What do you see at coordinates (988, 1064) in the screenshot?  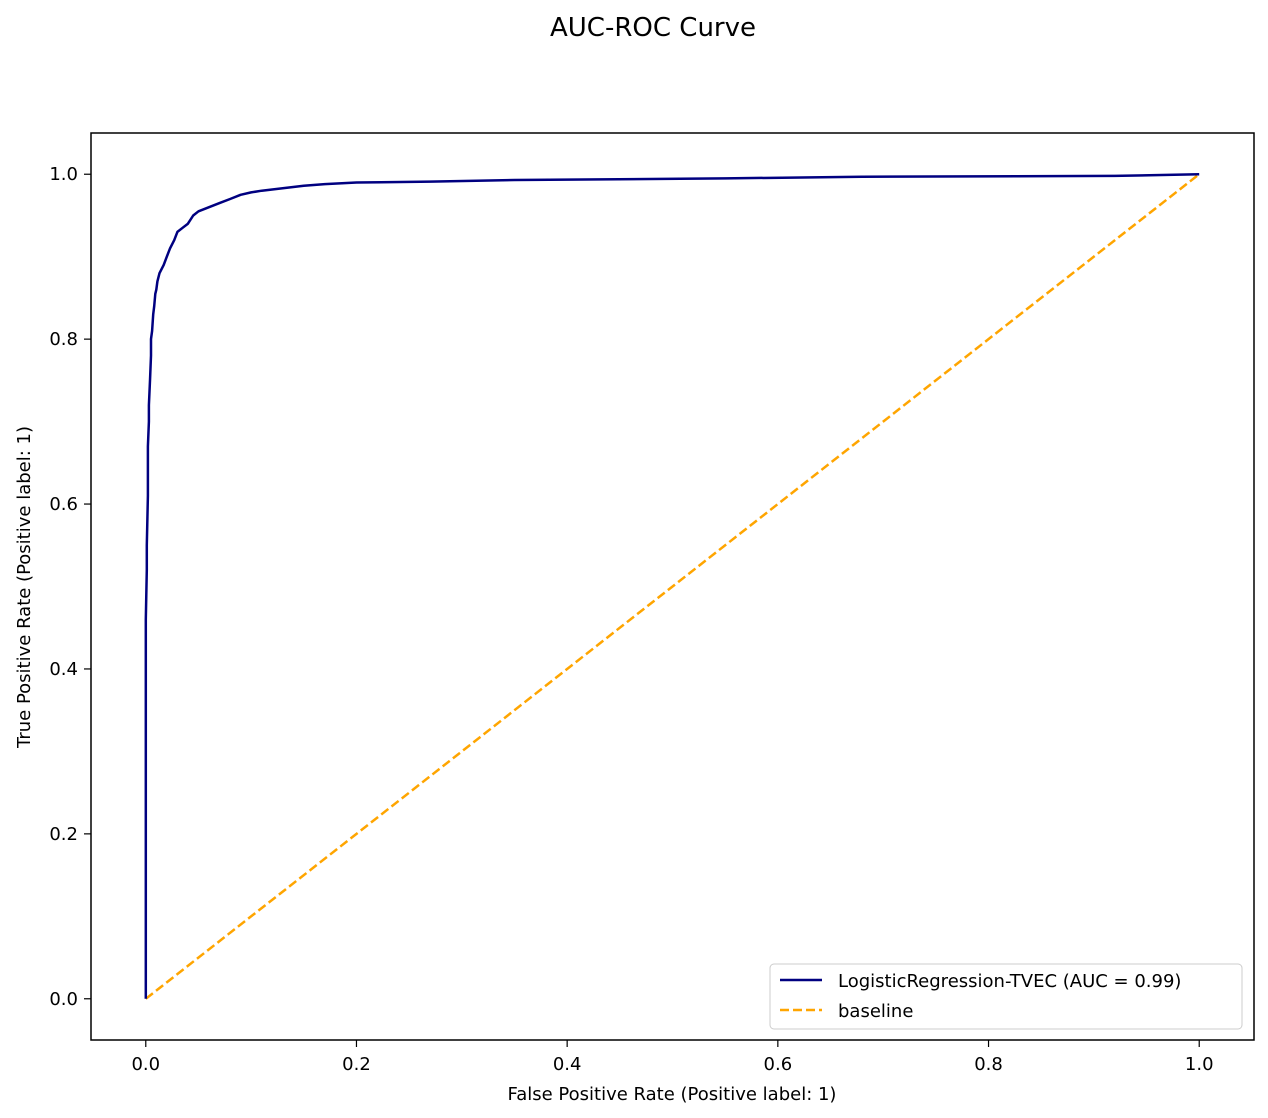 I see `x-tick-label: 0.8` at bounding box center [988, 1064].